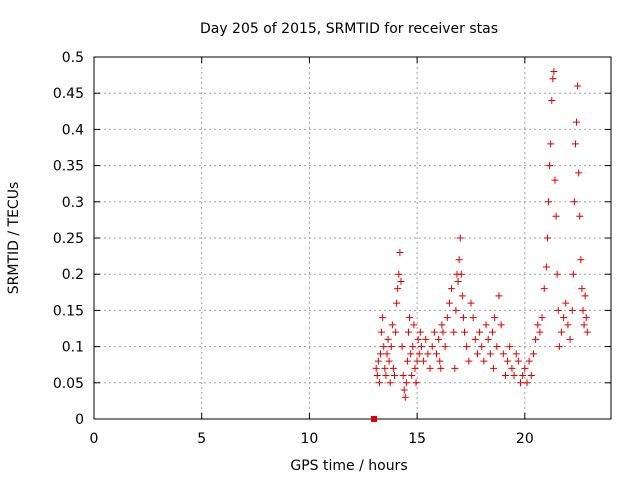 This screenshot has width=640, height=480. Describe the element at coordinates (68, 167) in the screenshot. I see `y-tick-label: 0.35` at that location.